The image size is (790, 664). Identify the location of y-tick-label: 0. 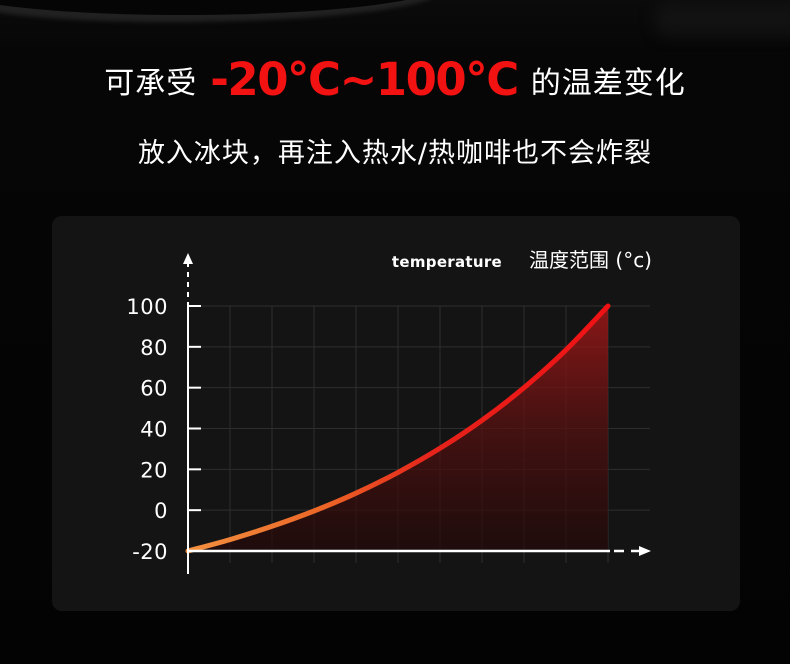
(161, 511).